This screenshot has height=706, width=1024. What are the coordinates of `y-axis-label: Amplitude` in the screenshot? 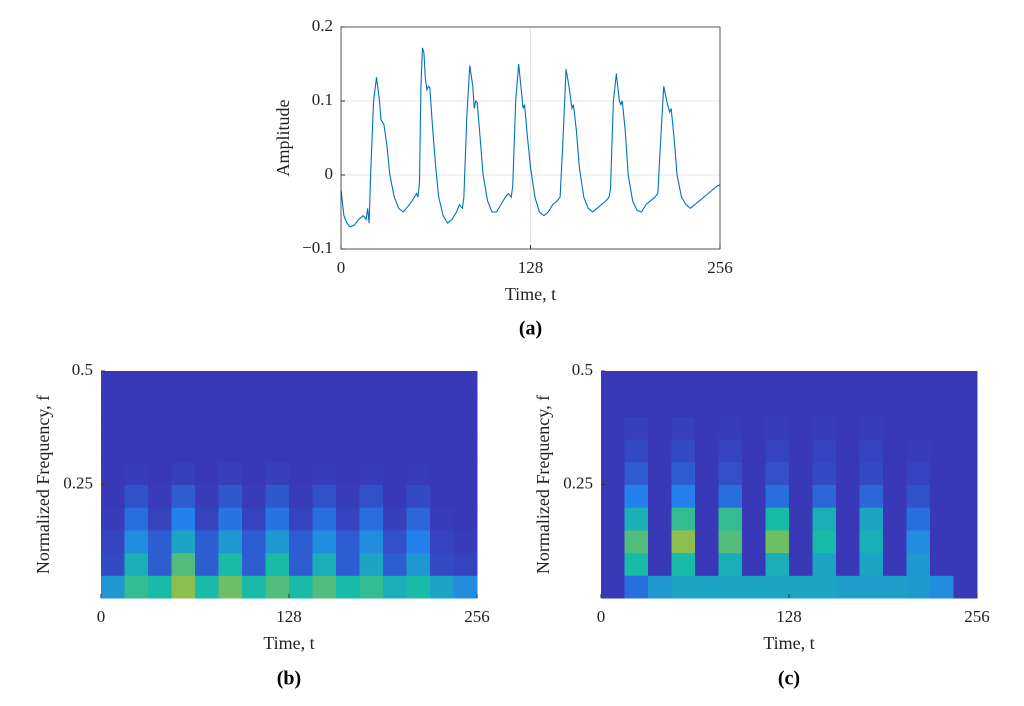 It's located at (283, 137).